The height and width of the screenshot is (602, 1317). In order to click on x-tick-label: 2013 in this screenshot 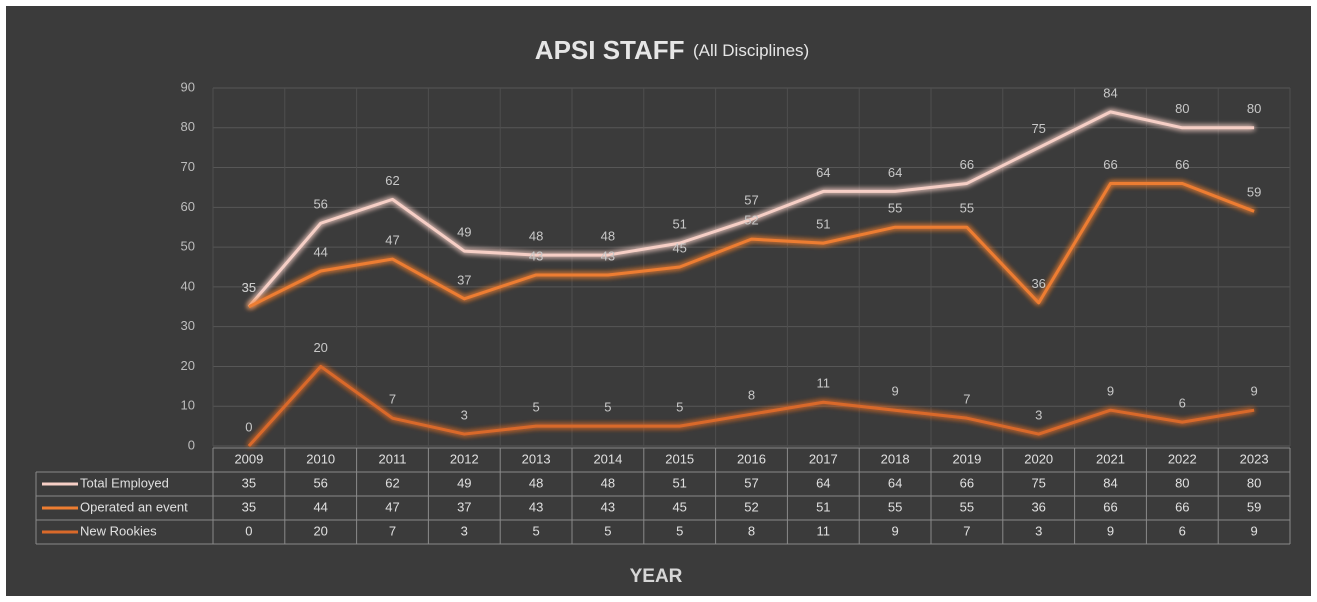, I will do `click(536, 458)`.